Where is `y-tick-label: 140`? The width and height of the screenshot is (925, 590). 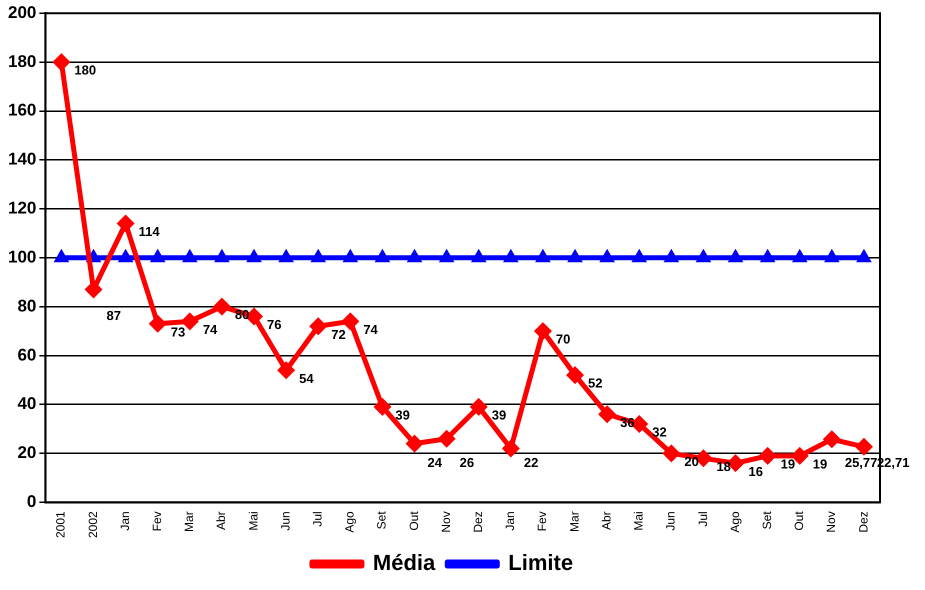 y-tick-label: 140 is located at coordinates (22, 159).